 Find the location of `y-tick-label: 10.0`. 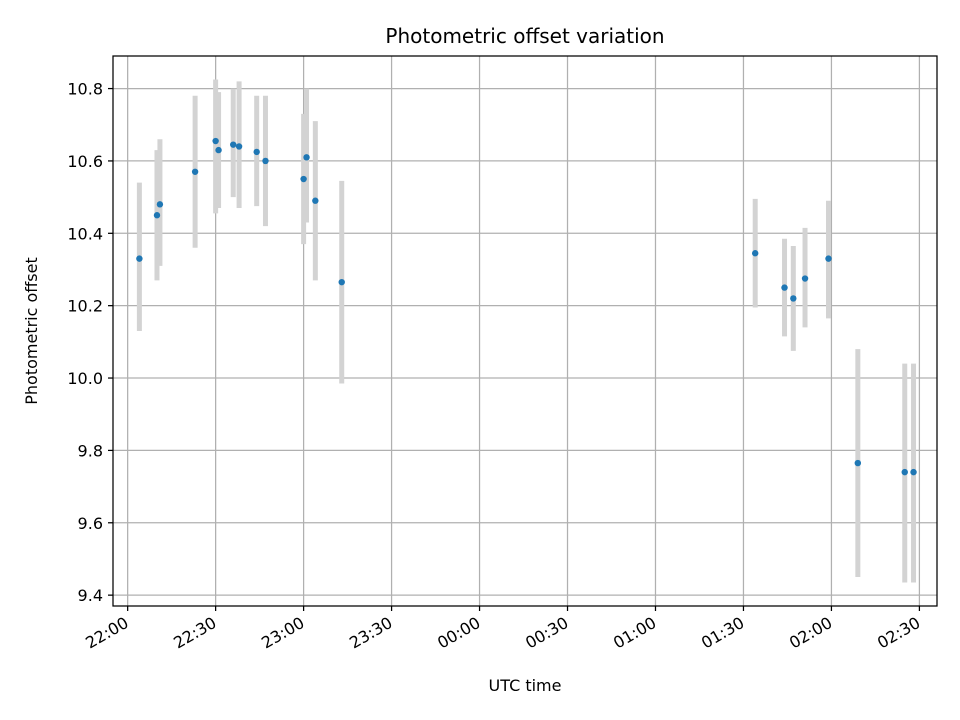

y-tick-label: 10.0 is located at coordinates (85, 378).